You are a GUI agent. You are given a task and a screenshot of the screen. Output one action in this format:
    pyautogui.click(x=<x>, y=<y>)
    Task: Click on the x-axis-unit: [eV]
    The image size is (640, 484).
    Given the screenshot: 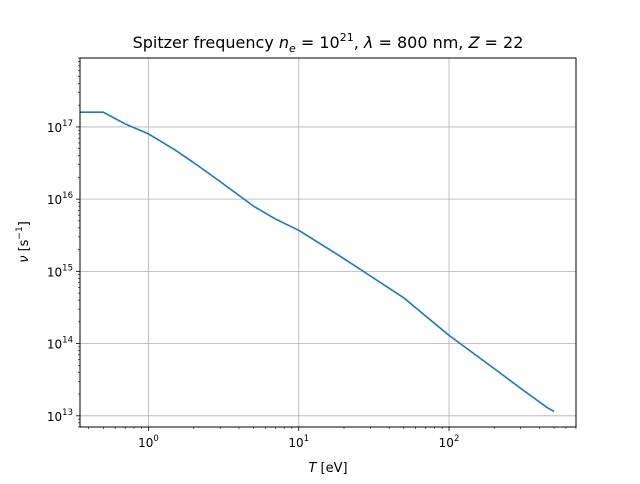 What is the action you would take?
    pyautogui.click(x=331, y=468)
    